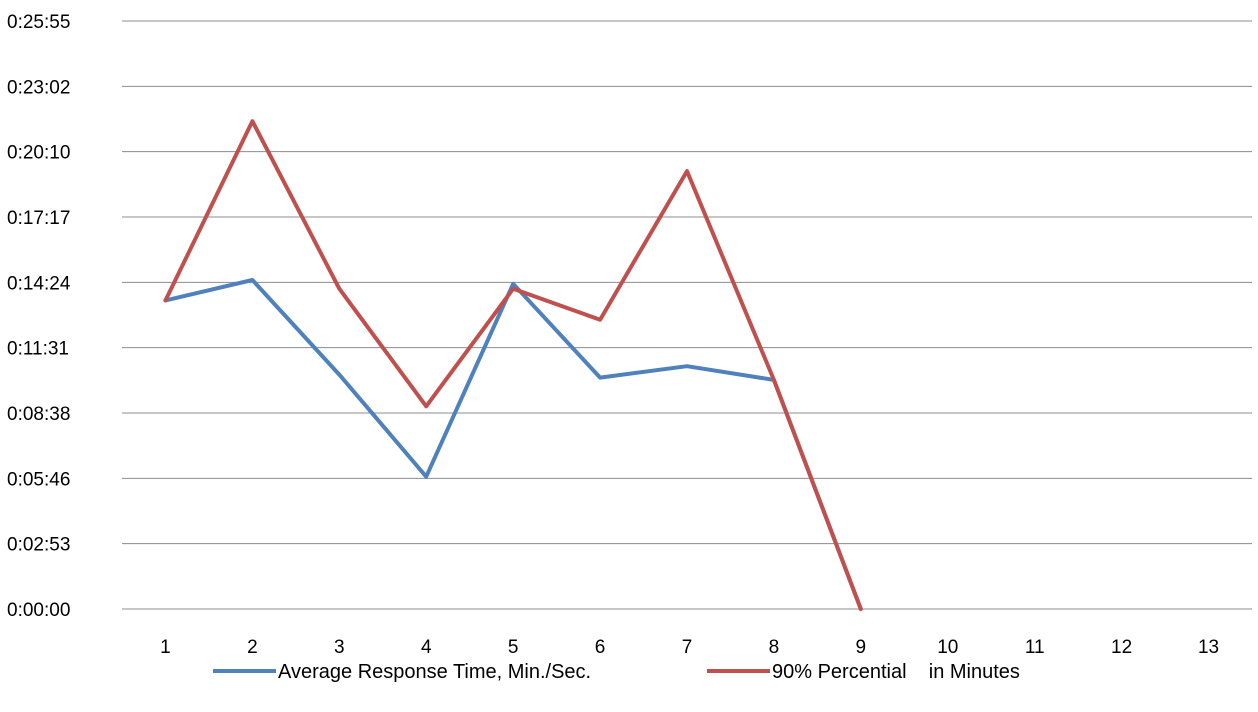 This screenshot has width=1258, height=712. What do you see at coordinates (1208, 647) in the screenshot?
I see `x-tick-label: 13` at bounding box center [1208, 647].